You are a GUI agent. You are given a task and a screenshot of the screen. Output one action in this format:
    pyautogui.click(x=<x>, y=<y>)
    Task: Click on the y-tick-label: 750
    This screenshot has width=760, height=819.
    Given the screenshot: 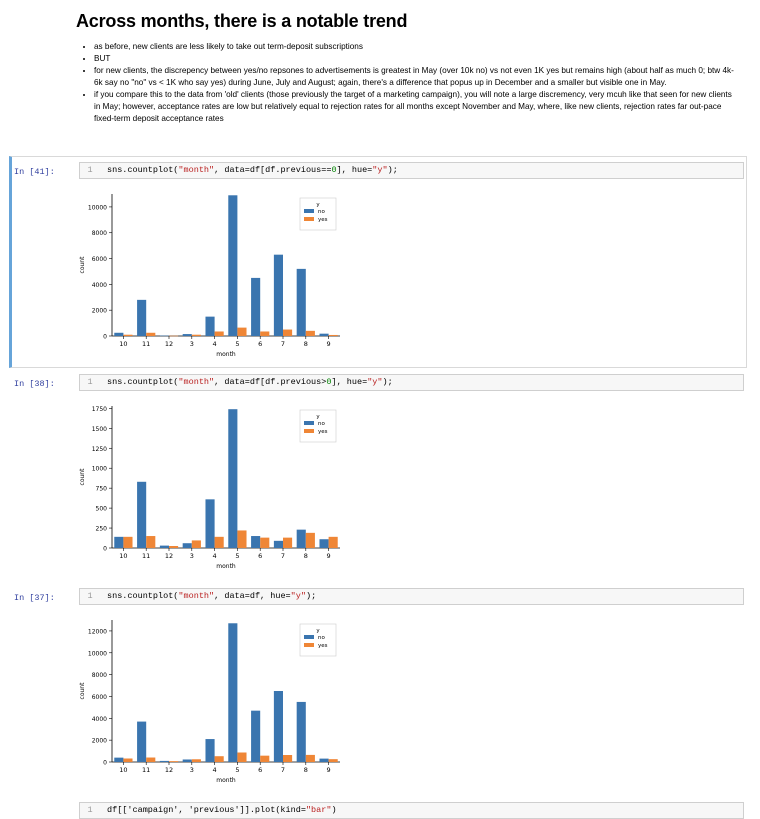 What is the action you would take?
    pyautogui.click(x=102, y=489)
    